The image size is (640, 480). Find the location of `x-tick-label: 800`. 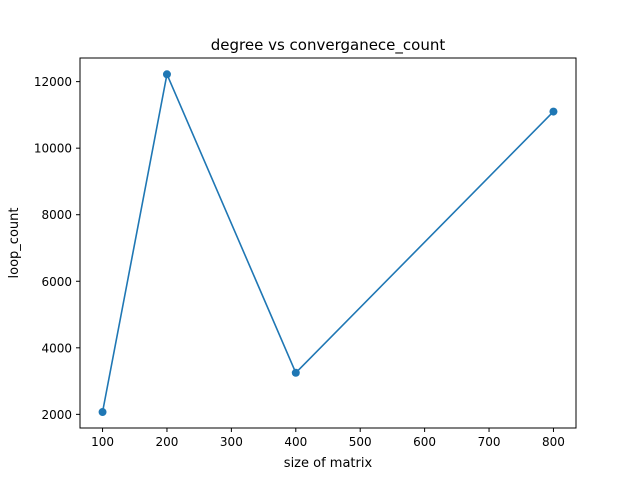

x-tick-label: 800 is located at coordinates (553, 442).